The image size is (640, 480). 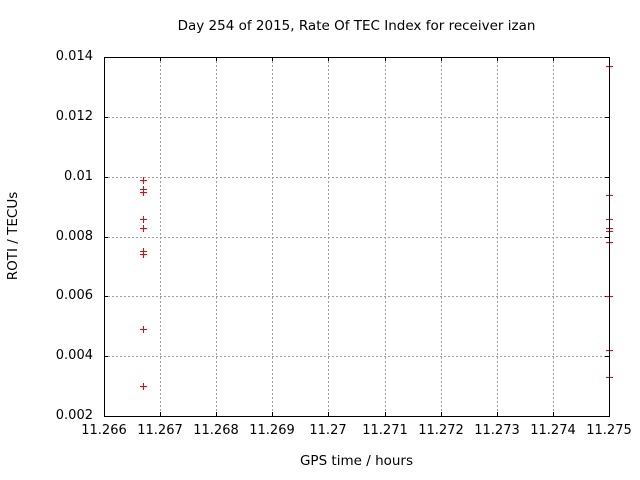 What do you see at coordinates (74, 116) in the screenshot?
I see `y-tick-label: 0.012` at bounding box center [74, 116].